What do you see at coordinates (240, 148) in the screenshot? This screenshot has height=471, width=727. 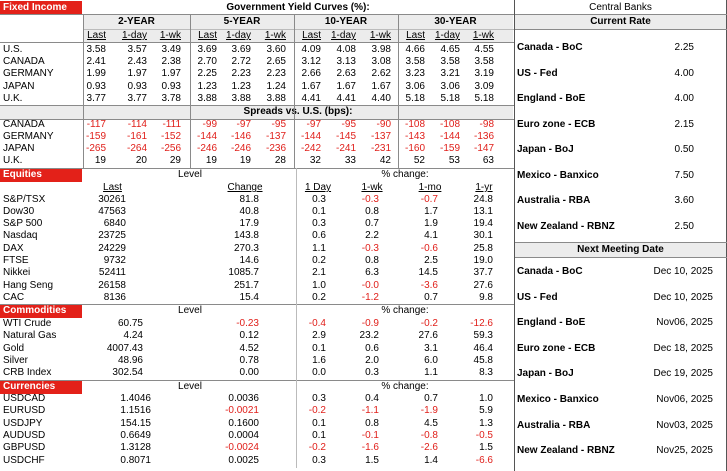 I see `spread-value: -246` at bounding box center [240, 148].